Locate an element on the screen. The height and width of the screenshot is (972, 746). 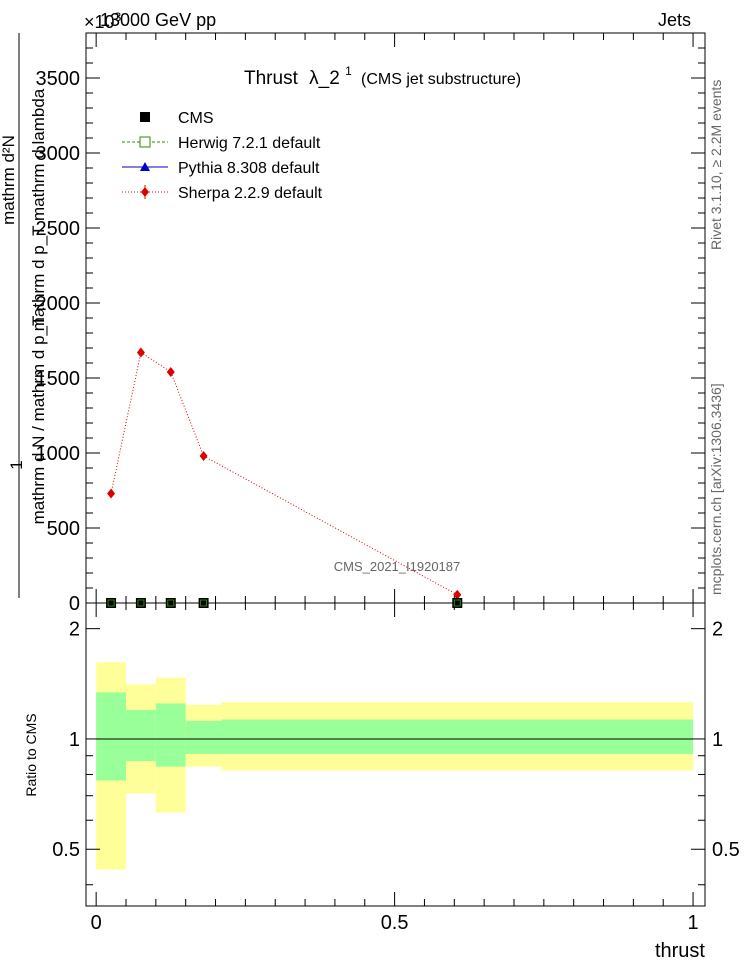
legend-label-pythia: Pythia 8.308 default is located at coordinates (249, 168).